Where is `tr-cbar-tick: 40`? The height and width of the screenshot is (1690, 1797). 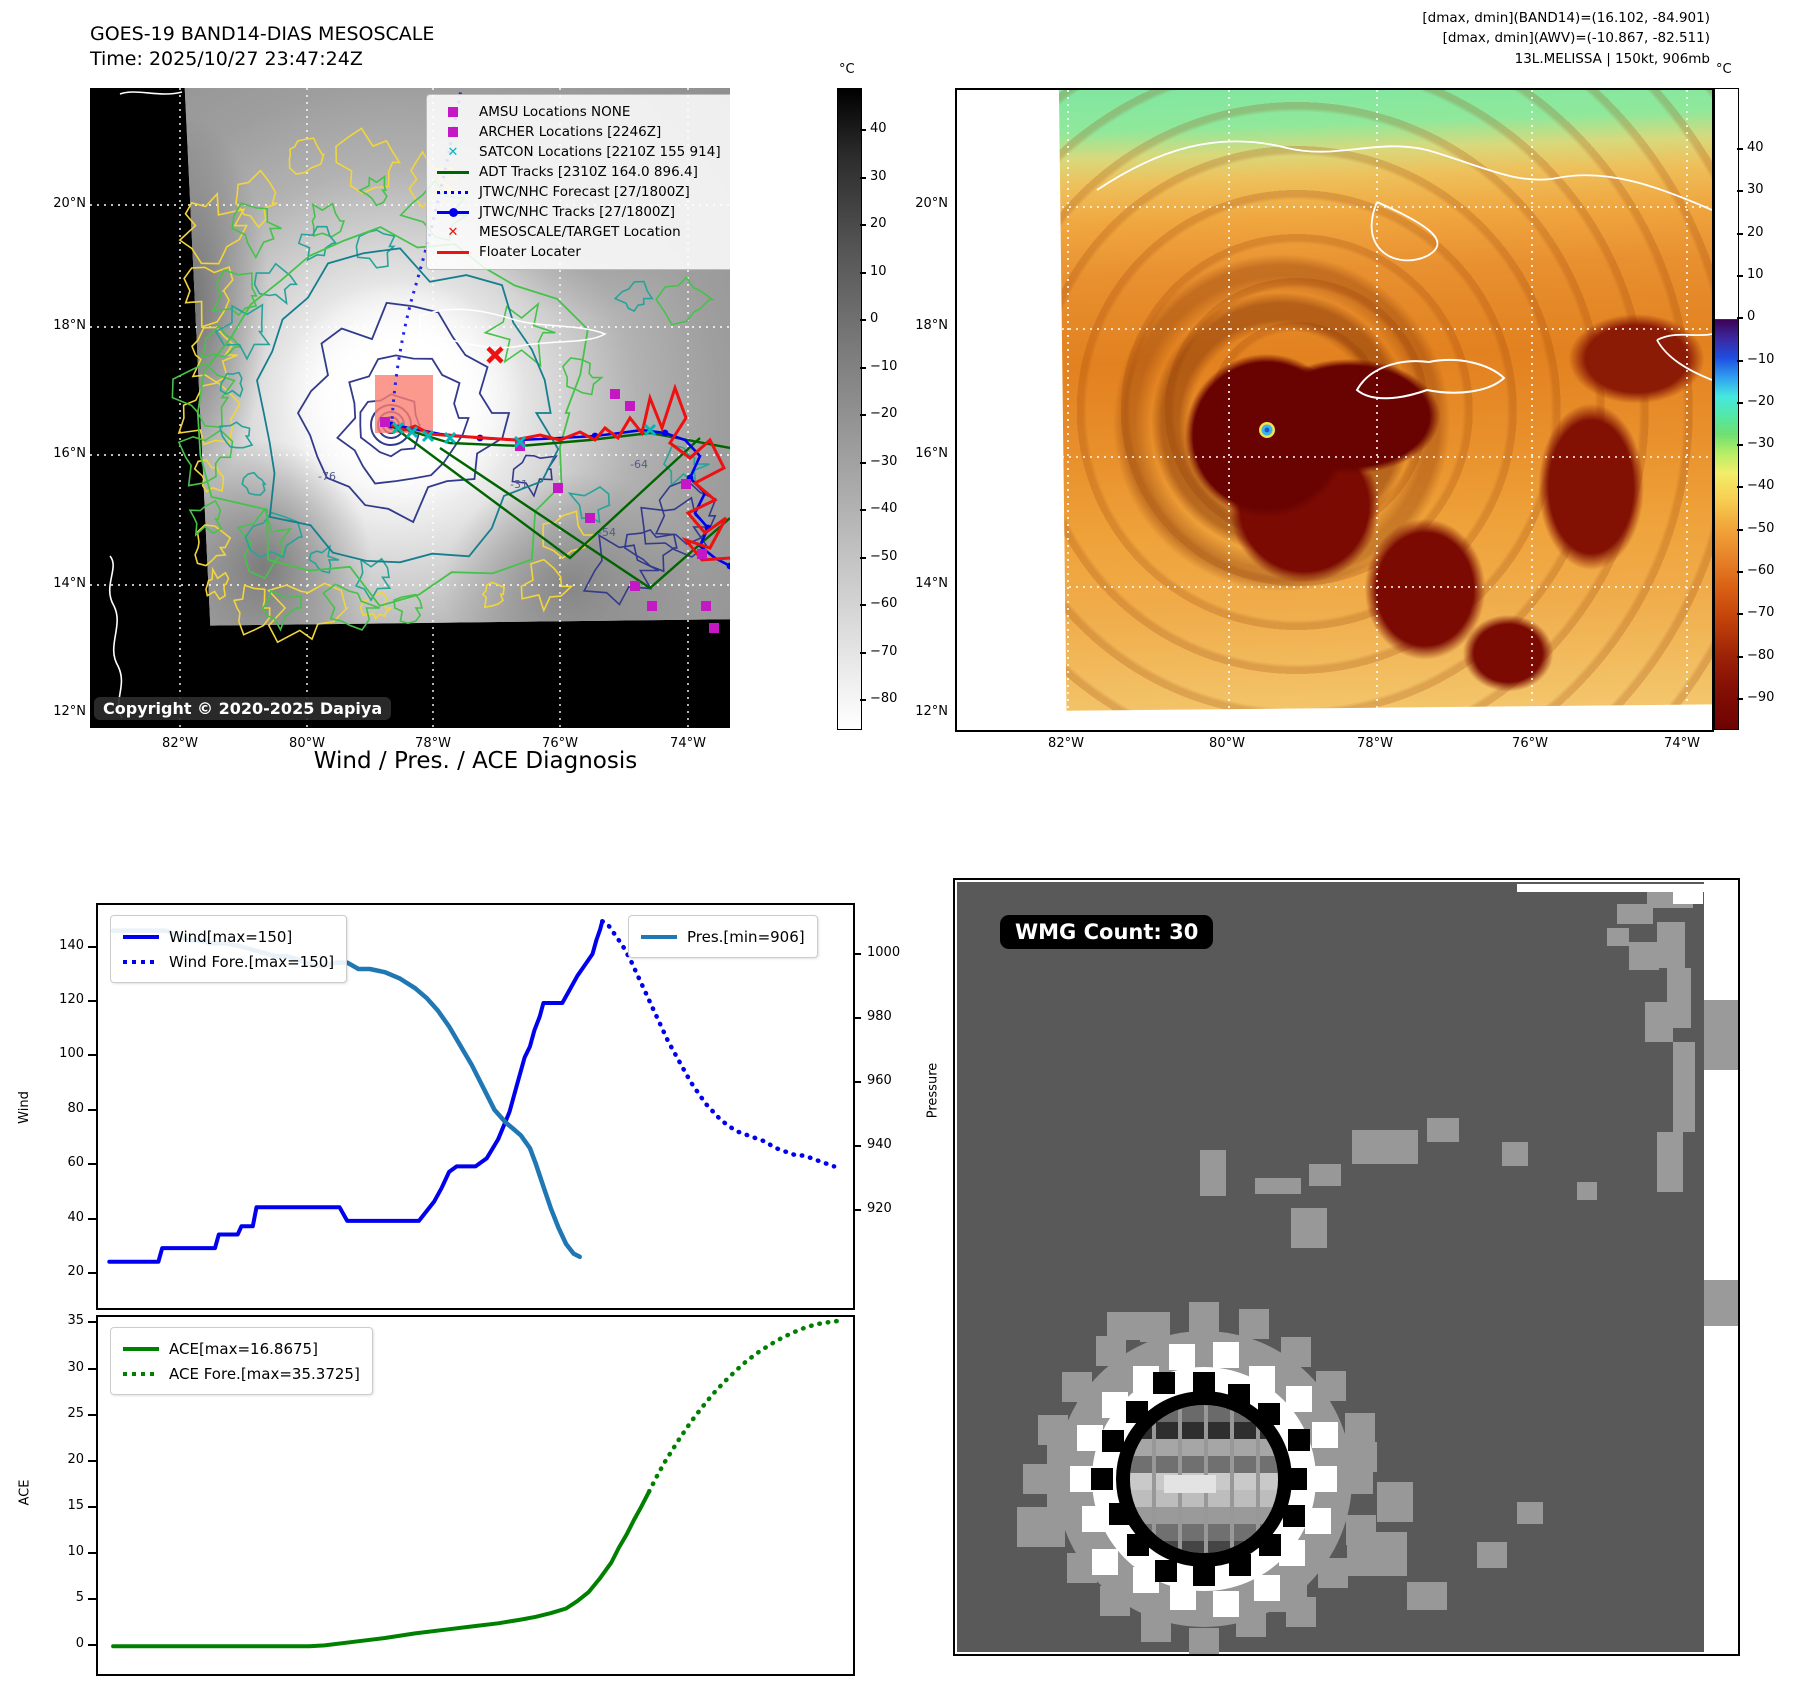 tr-cbar-tick: 40 is located at coordinates (1755, 147).